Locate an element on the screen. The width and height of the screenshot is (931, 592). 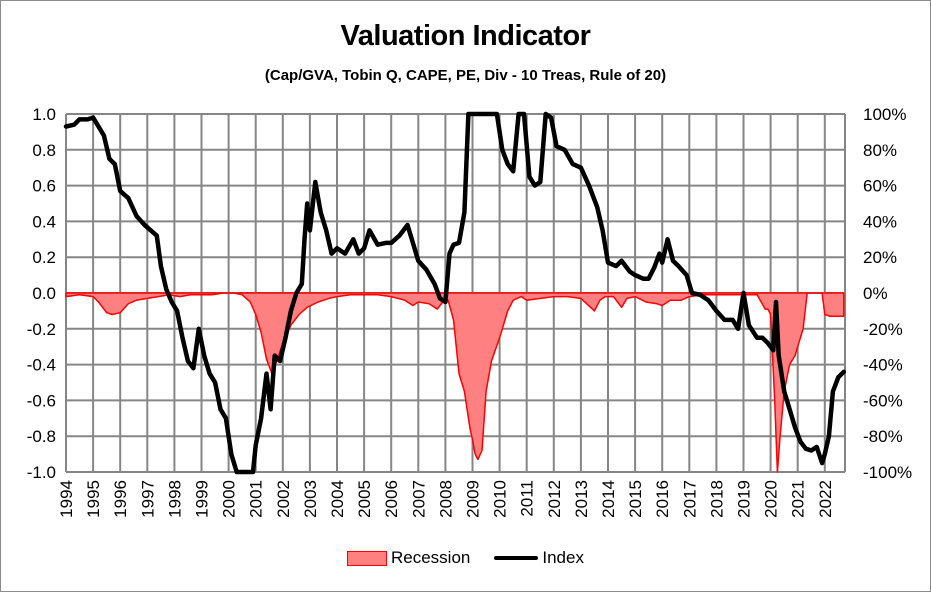
x-tick-label: 2007 is located at coordinates (418, 499).